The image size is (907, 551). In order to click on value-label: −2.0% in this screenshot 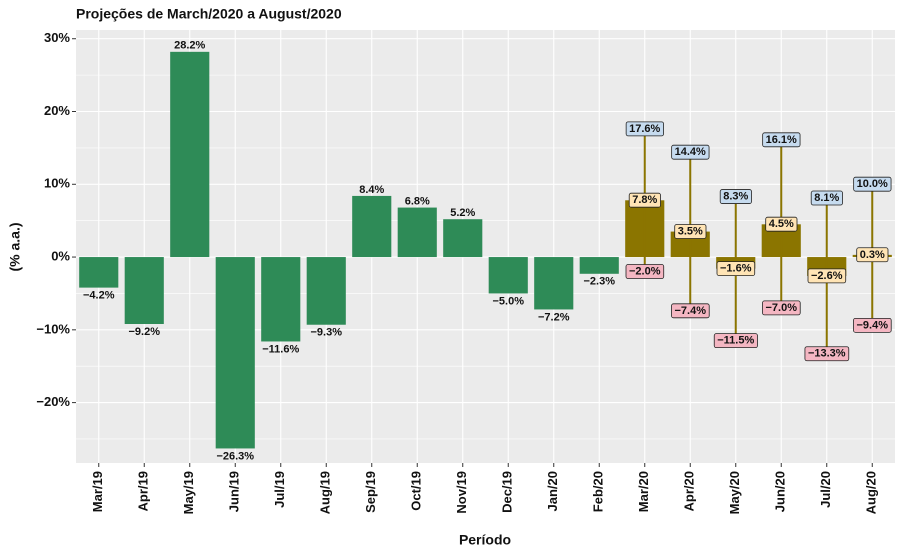, I will do `click(645, 272)`.